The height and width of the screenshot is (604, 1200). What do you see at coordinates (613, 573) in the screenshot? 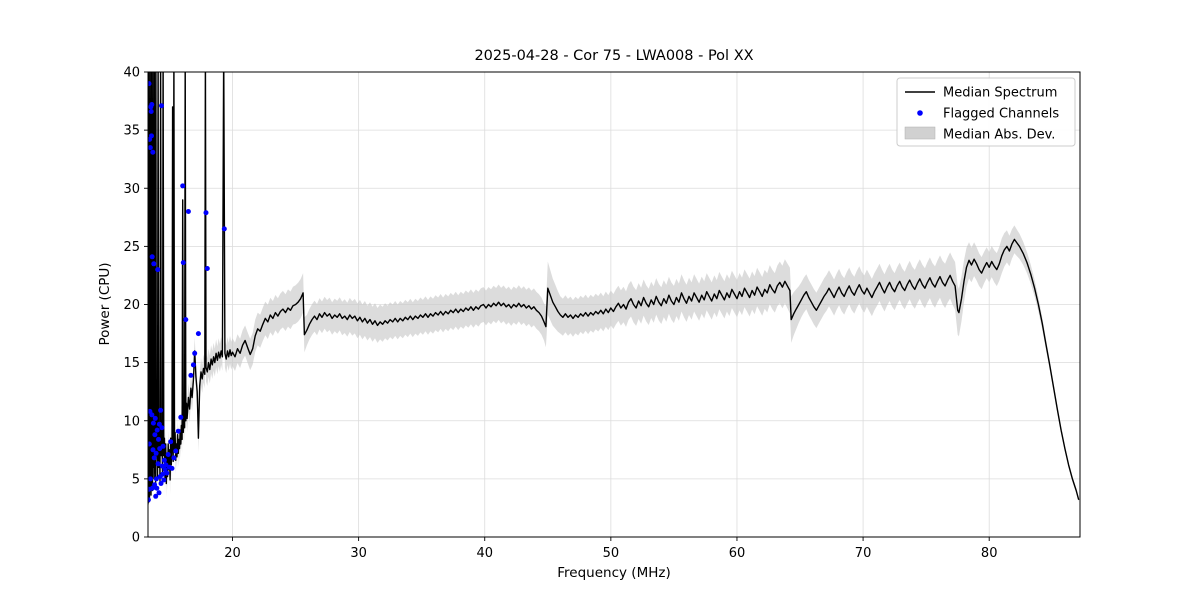
I see `x-axis-label: Frequency (MHz)` at bounding box center [613, 573].